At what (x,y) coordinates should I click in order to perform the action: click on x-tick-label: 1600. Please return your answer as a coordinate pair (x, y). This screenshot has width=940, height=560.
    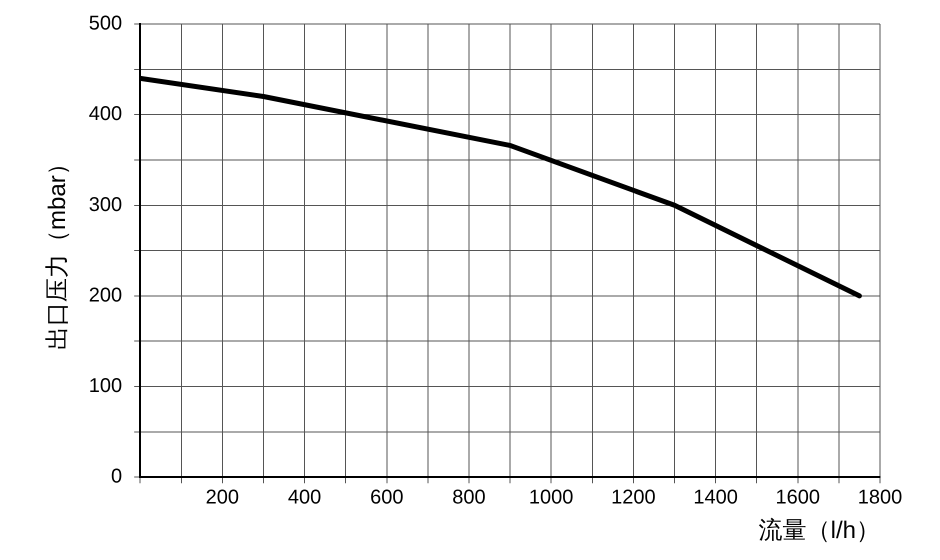
    Looking at the image, I should click on (798, 497).